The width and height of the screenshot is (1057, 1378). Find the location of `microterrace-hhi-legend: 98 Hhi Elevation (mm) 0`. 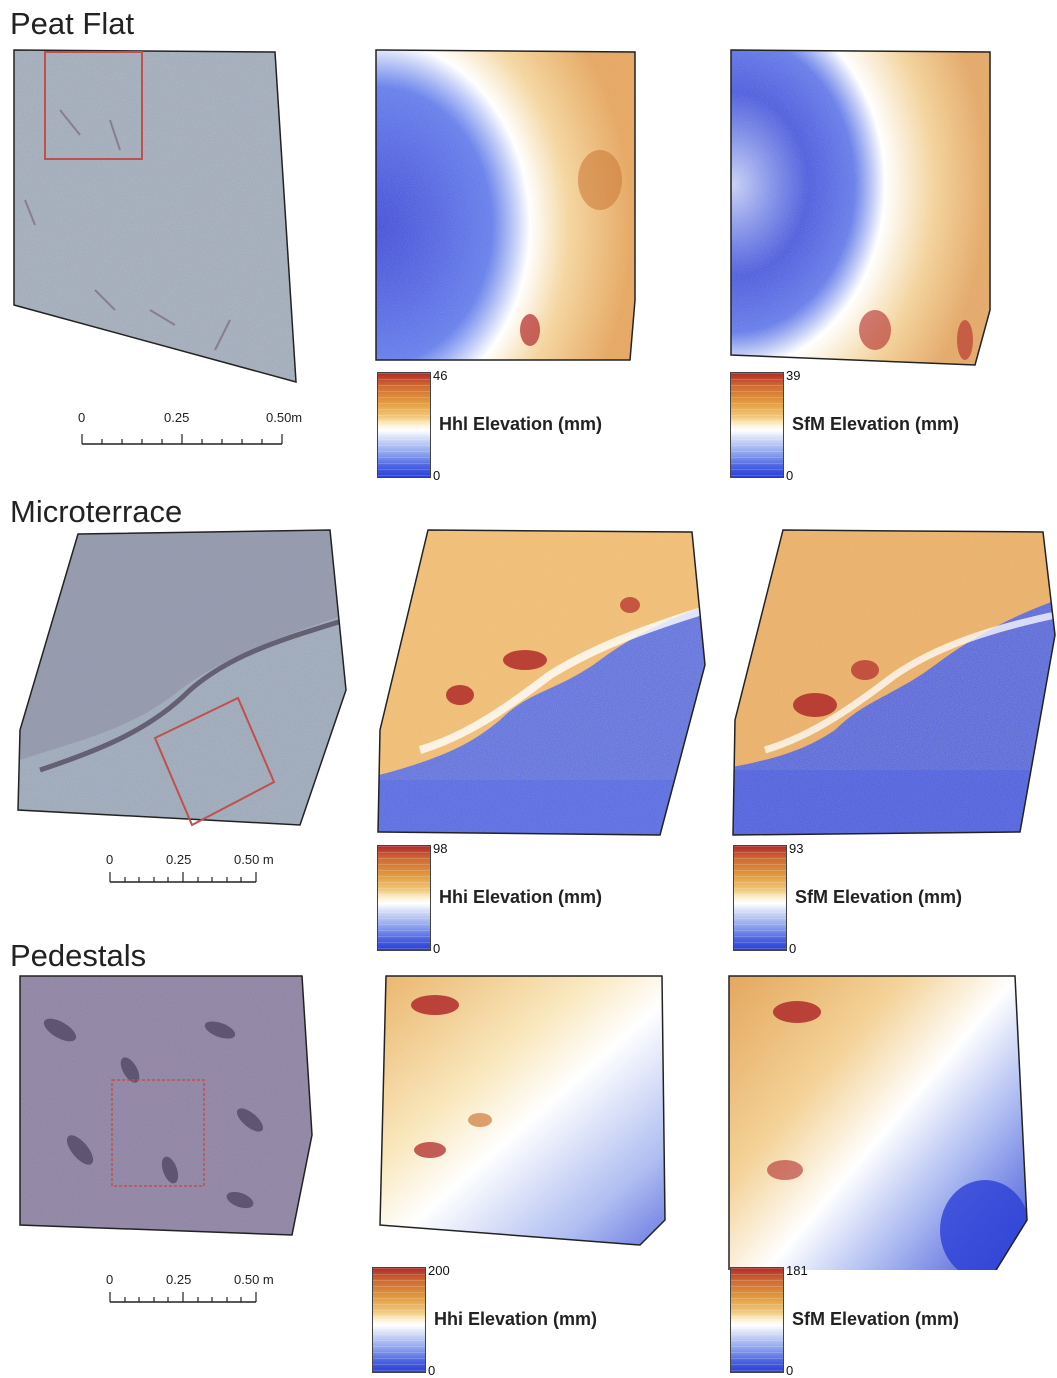

microterrace-hhi-legend: 98 Hhi Elevation (mm) 0 is located at coordinates (527, 898).